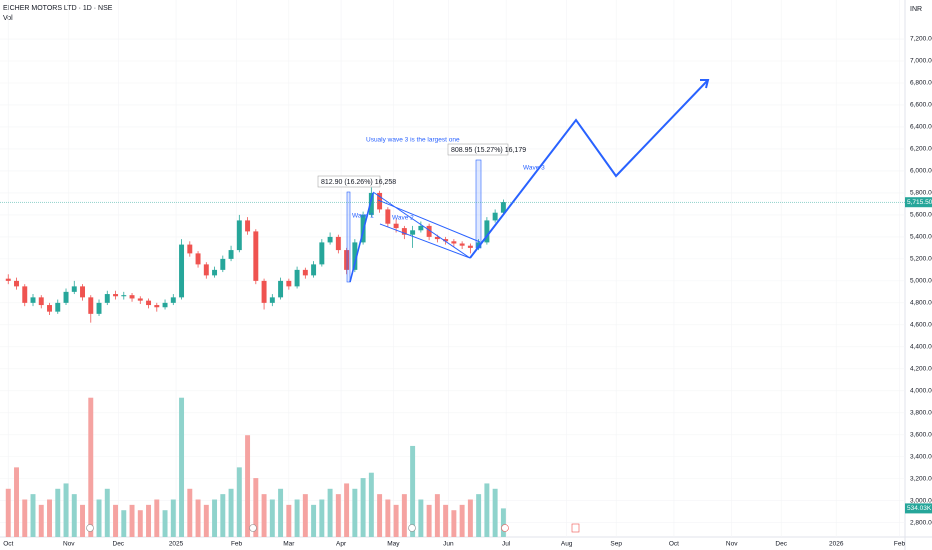  Describe the element at coordinates (8, 544) in the screenshot. I see `x-tick-label: Oct` at that location.